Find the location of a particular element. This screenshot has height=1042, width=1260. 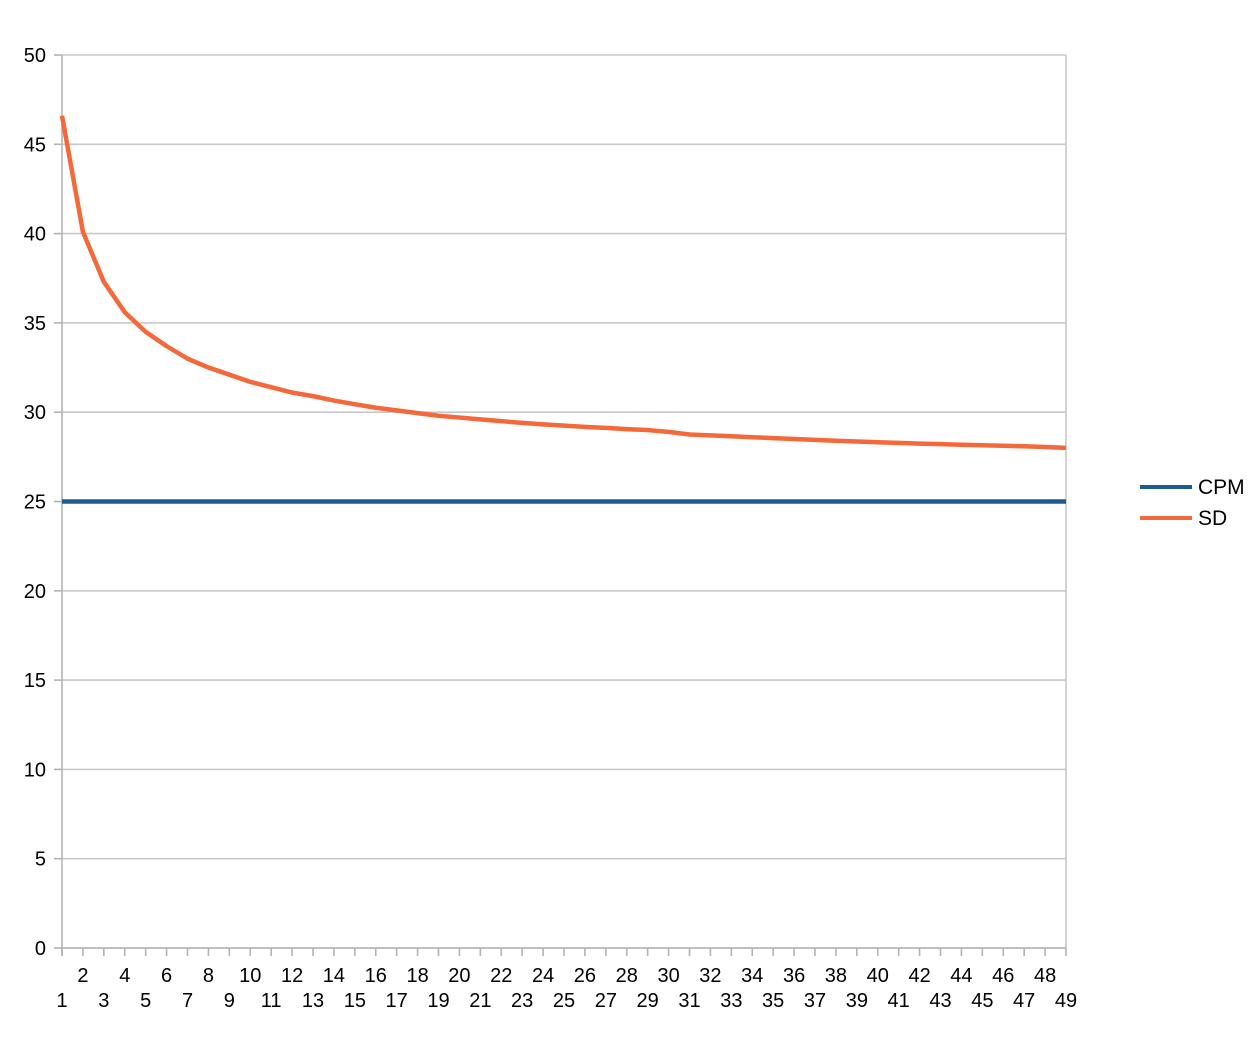

x-tick-label: 15 is located at coordinates (355, 1001).